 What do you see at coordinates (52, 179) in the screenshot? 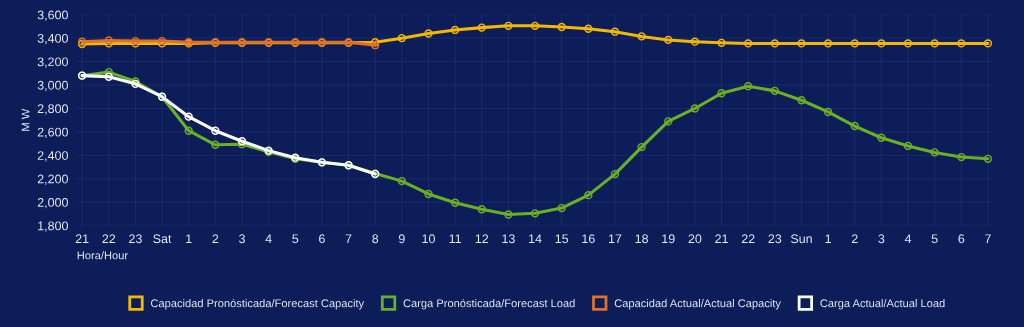
I see `y-tick-label: 2,200` at bounding box center [52, 179].